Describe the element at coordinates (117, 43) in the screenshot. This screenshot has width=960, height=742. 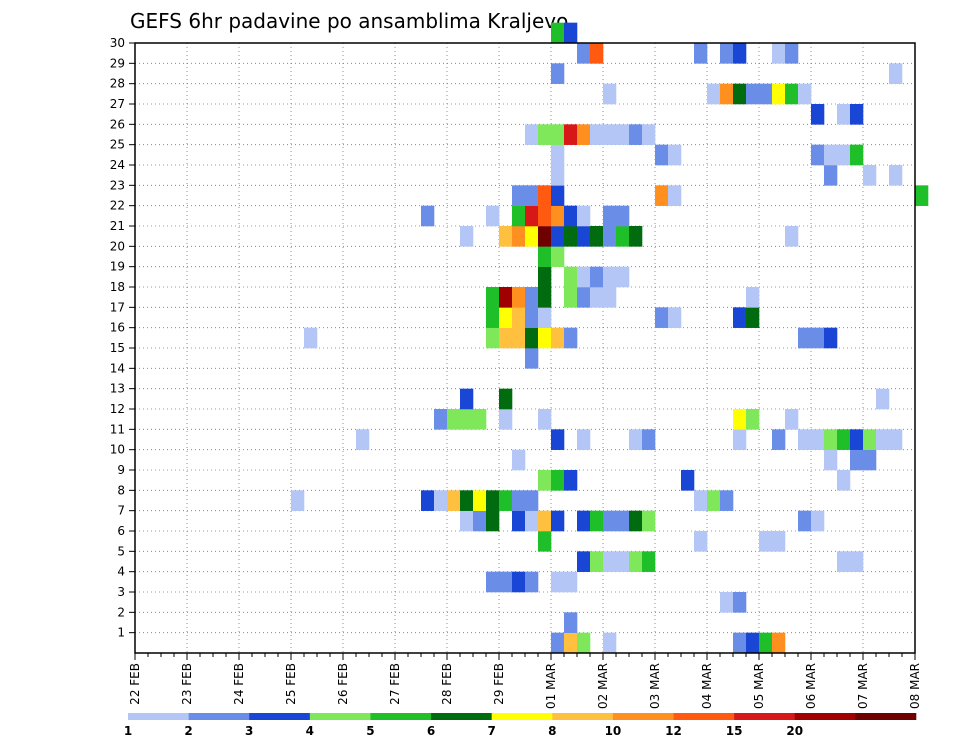
I see `y-tick-label: 30` at that location.